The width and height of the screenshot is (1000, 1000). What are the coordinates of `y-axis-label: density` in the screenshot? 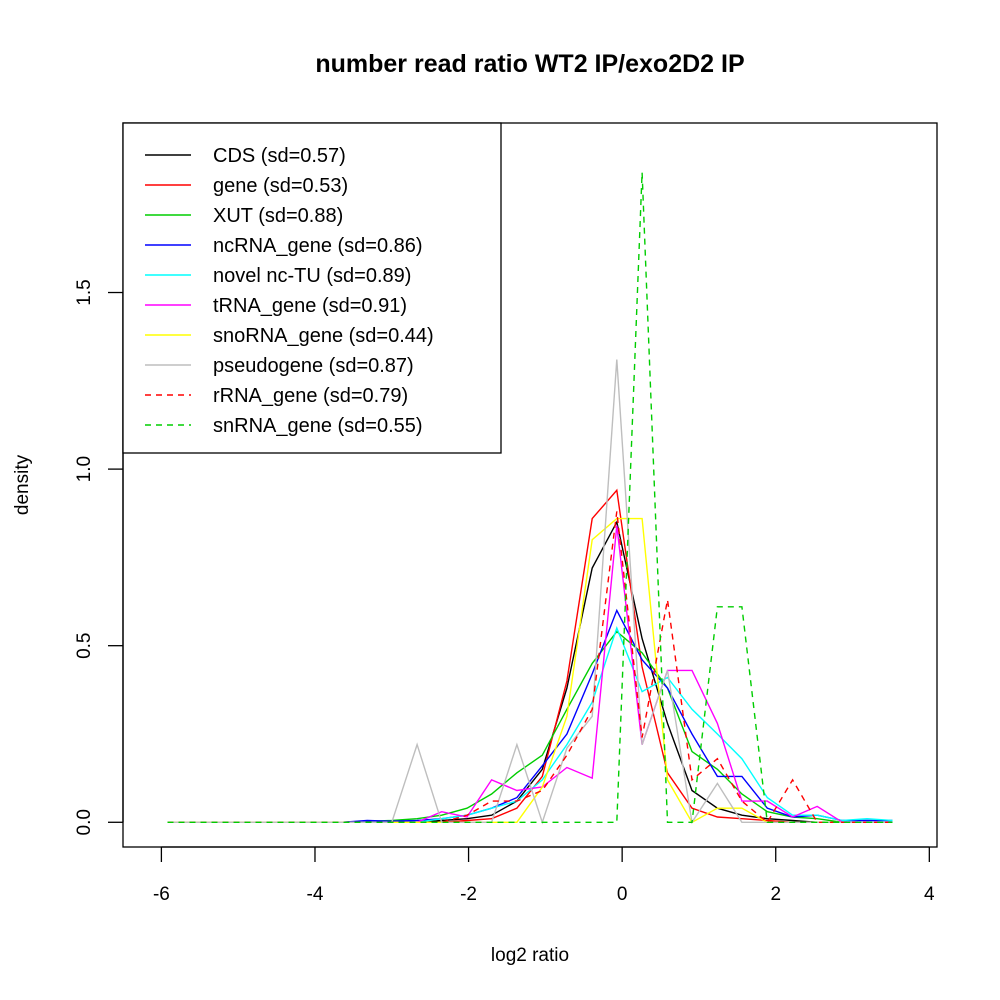 It's located at (22, 484).